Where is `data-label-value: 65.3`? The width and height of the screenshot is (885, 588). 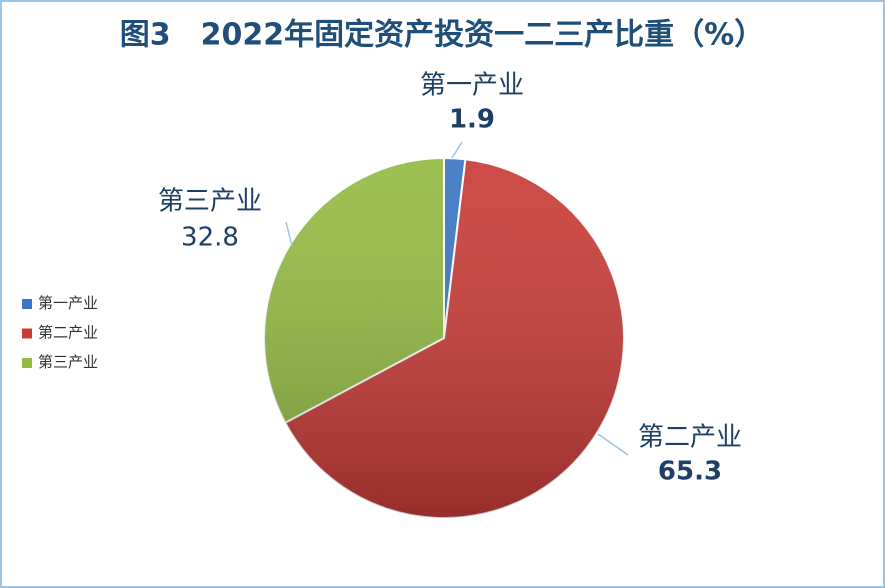 data-label-value: 65.3 is located at coordinates (690, 472).